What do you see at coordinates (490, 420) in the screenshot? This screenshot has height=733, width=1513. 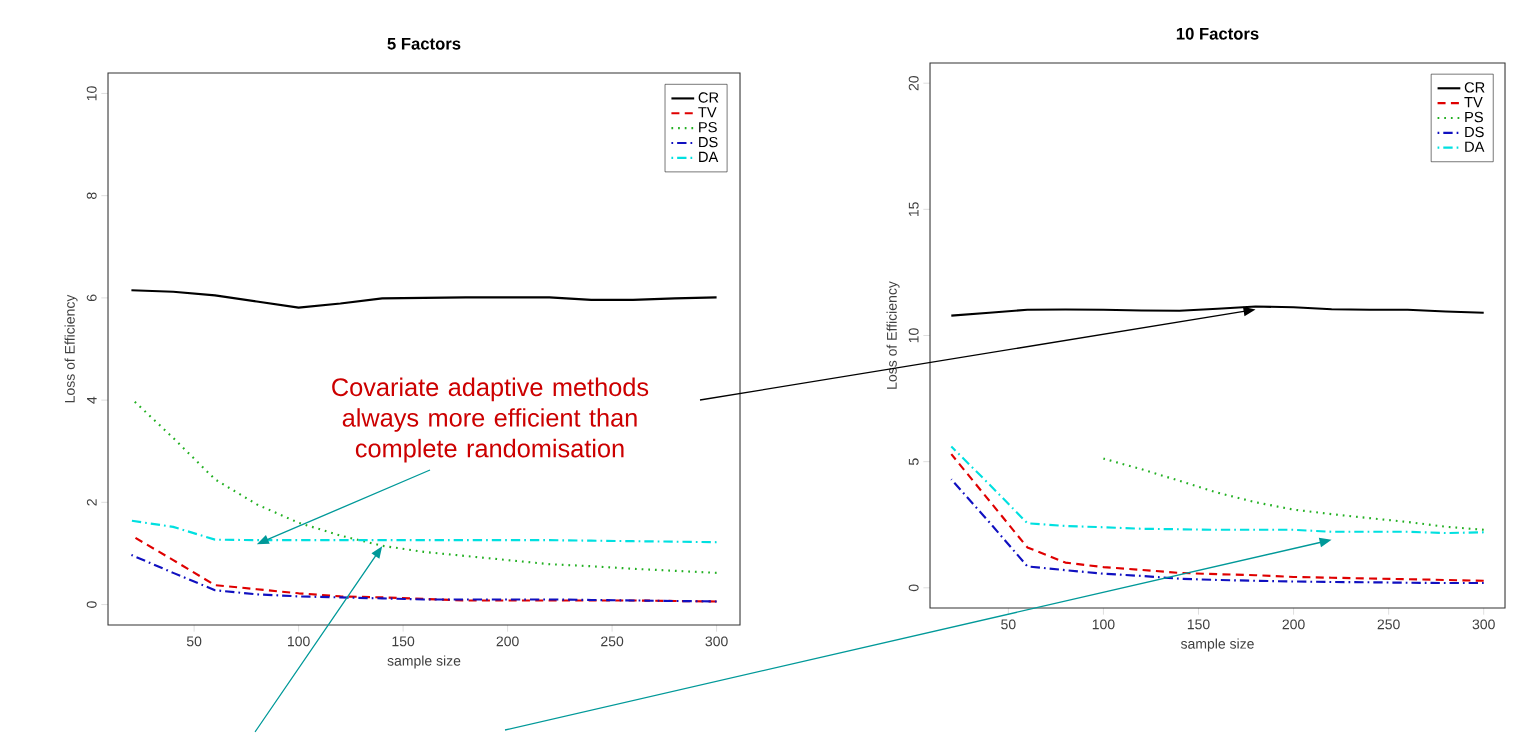 I see `annotation: Covariate adaptive methods always more efficient than complete randomisation` at bounding box center [490, 420].